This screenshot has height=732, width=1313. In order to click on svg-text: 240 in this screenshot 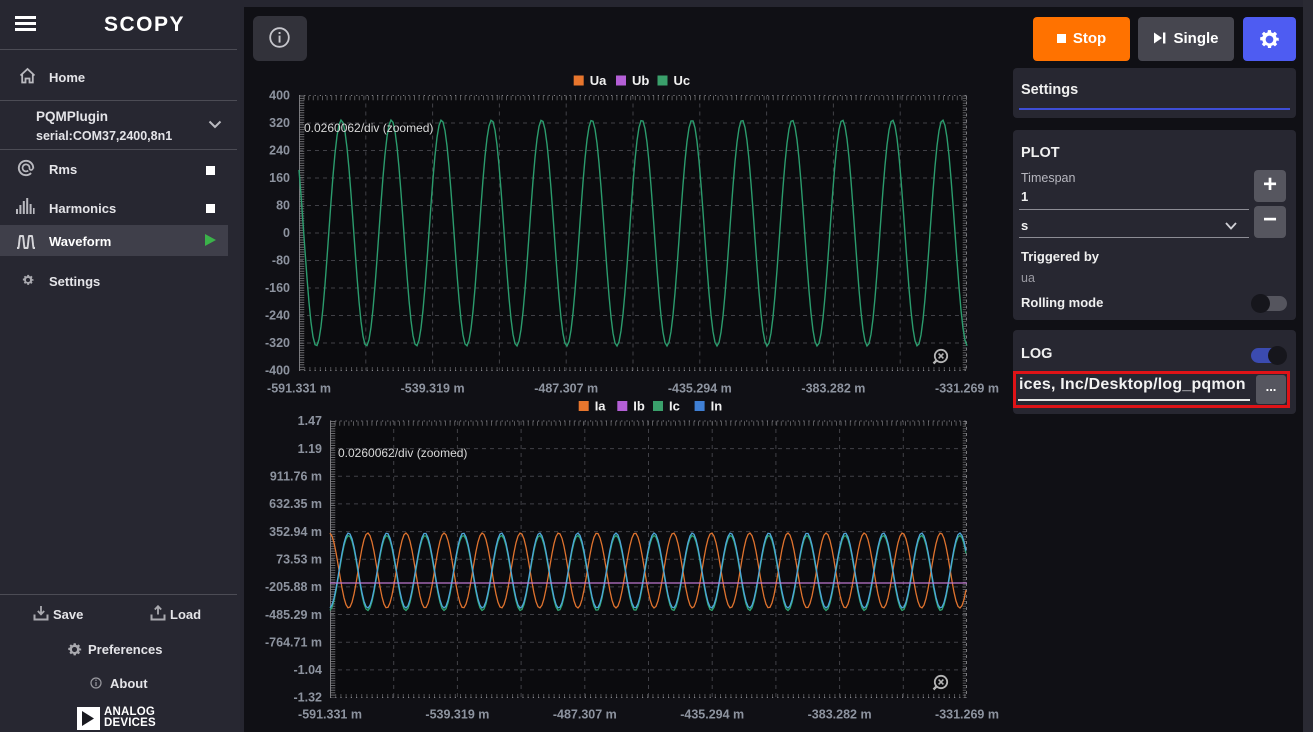, I will do `click(279, 151)`.